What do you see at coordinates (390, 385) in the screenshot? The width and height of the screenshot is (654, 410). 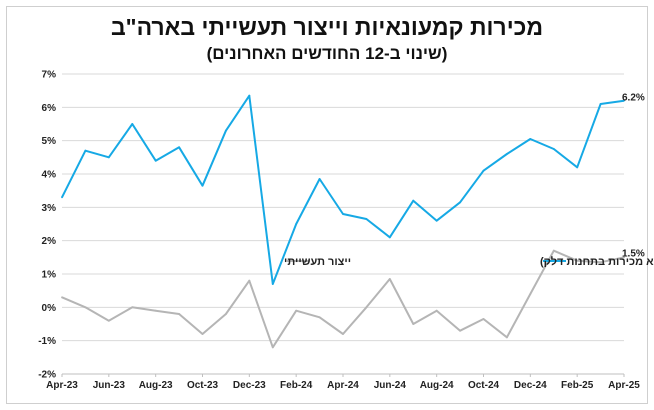 I see `x-tick-label: Jun-24` at bounding box center [390, 385].